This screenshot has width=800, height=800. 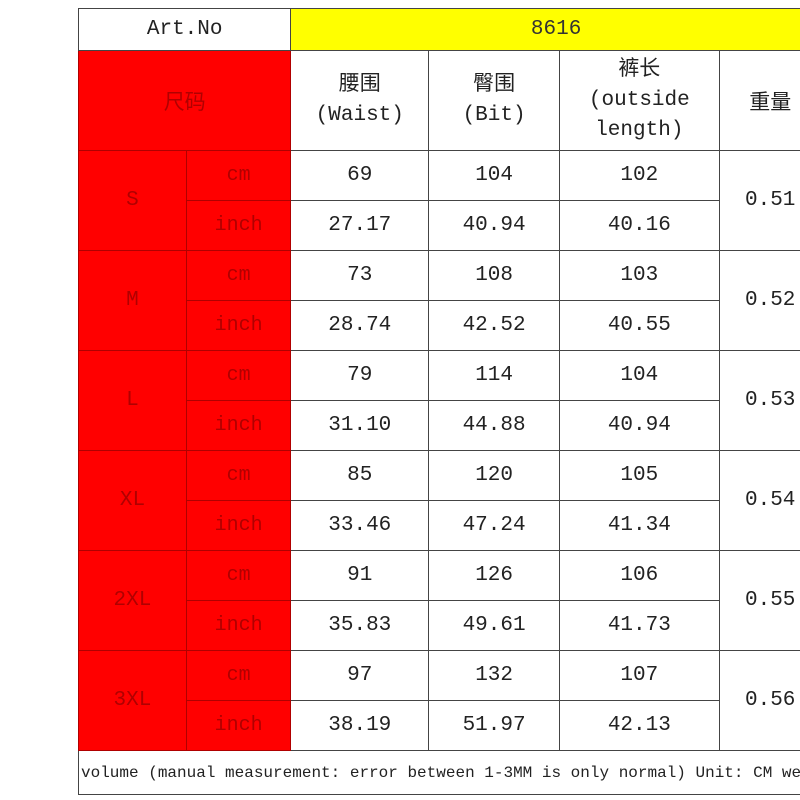 What do you see at coordinates (360, 175) in the screenshot?
I see `waist-value: 69` at bounding box center [360, 175].